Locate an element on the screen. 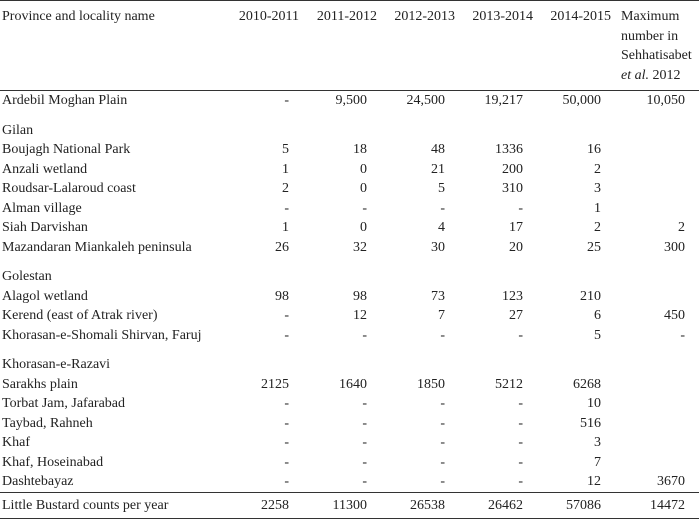 This screenshot has width=699, height=528. column-header: 2014-2015 is located at coordinates (576, 45).